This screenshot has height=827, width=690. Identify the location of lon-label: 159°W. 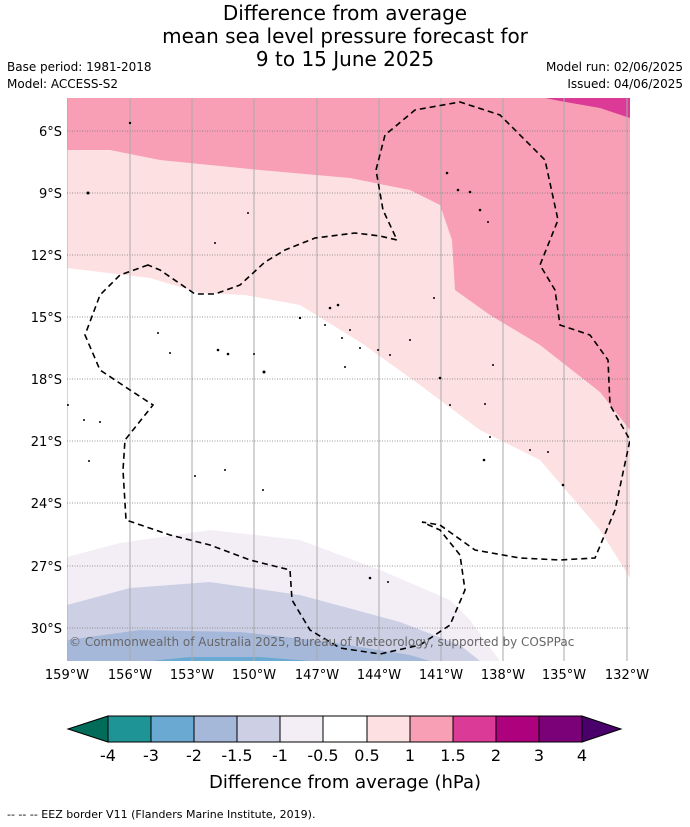
(67, 675).